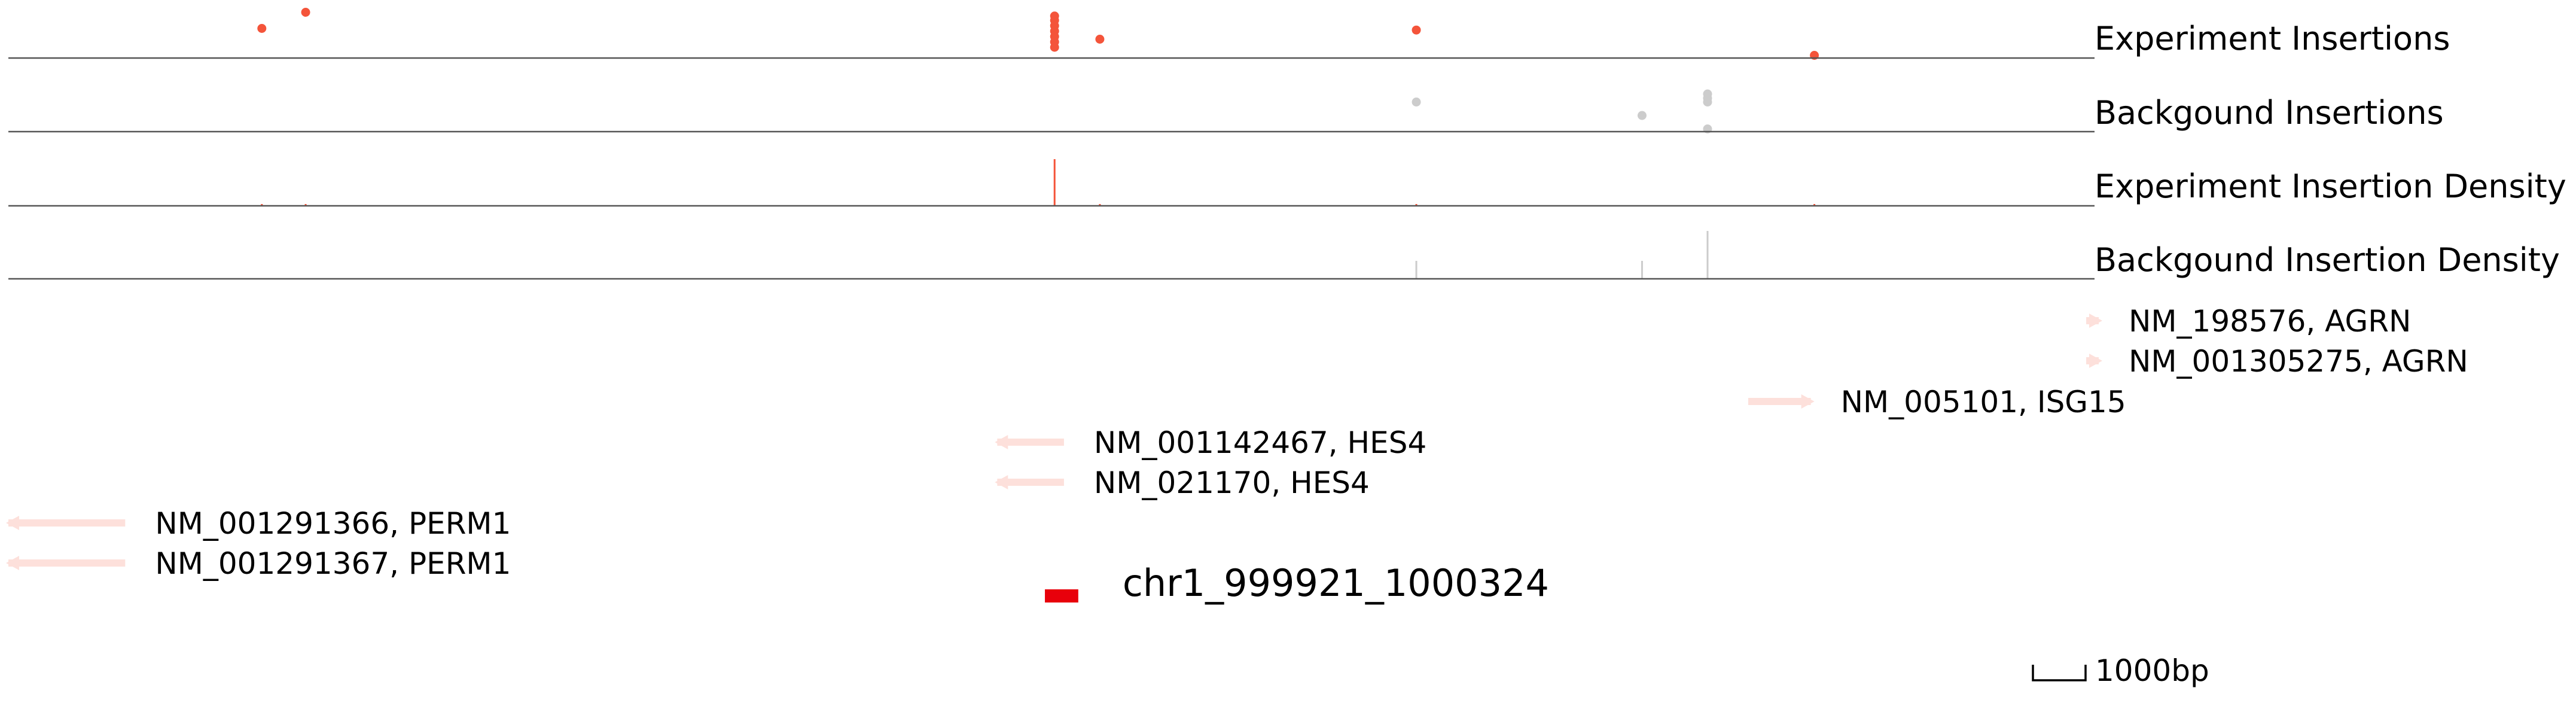 The width and height of the screenshot is (2576, 709). What do you see at coordinates (2298, 362) in the screenshot?
I see `gene-label: NM_001305275, AGRN` at bounding box center [2298, 362].